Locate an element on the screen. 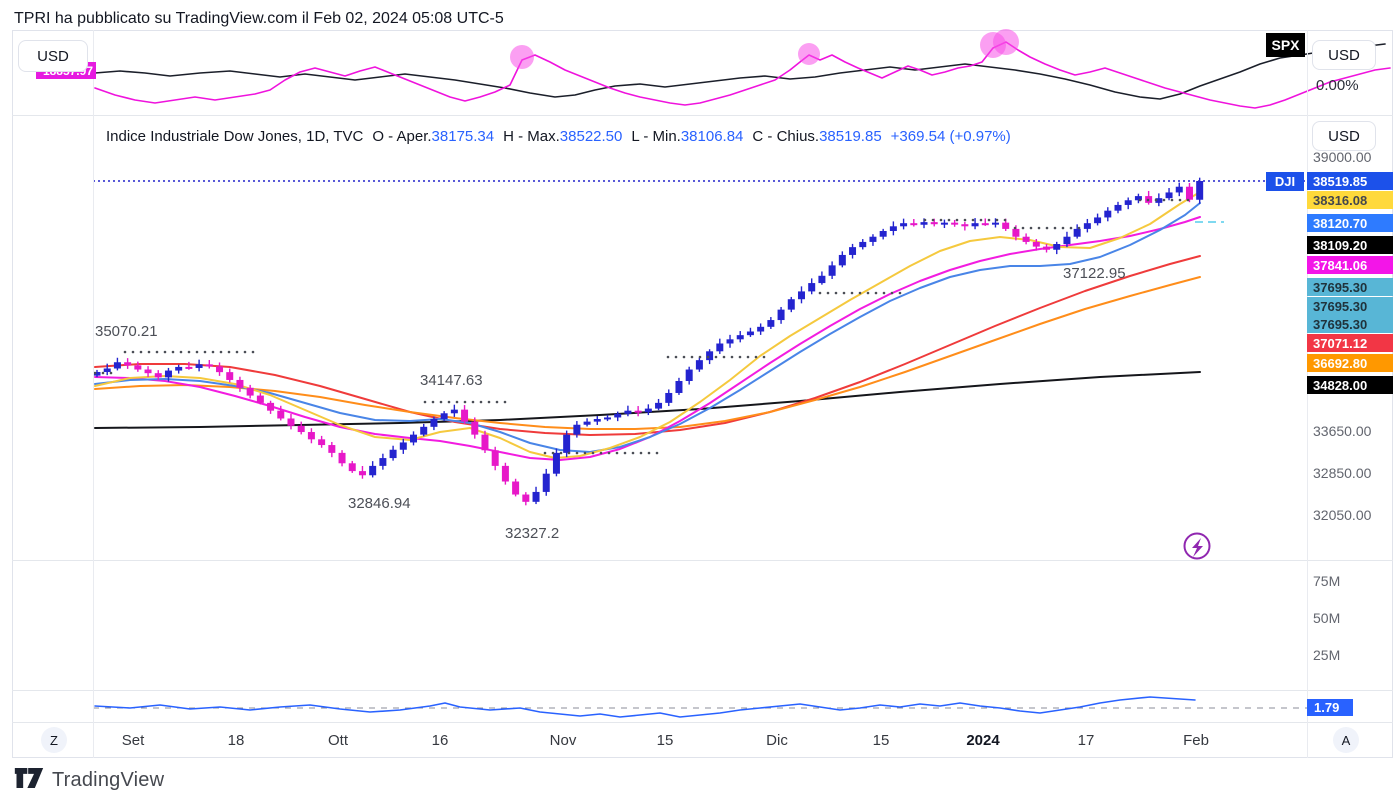 The height and width of the screenshot is (801, 1400). price-annotation: 32327.2 is located at coordinates (532, 533).